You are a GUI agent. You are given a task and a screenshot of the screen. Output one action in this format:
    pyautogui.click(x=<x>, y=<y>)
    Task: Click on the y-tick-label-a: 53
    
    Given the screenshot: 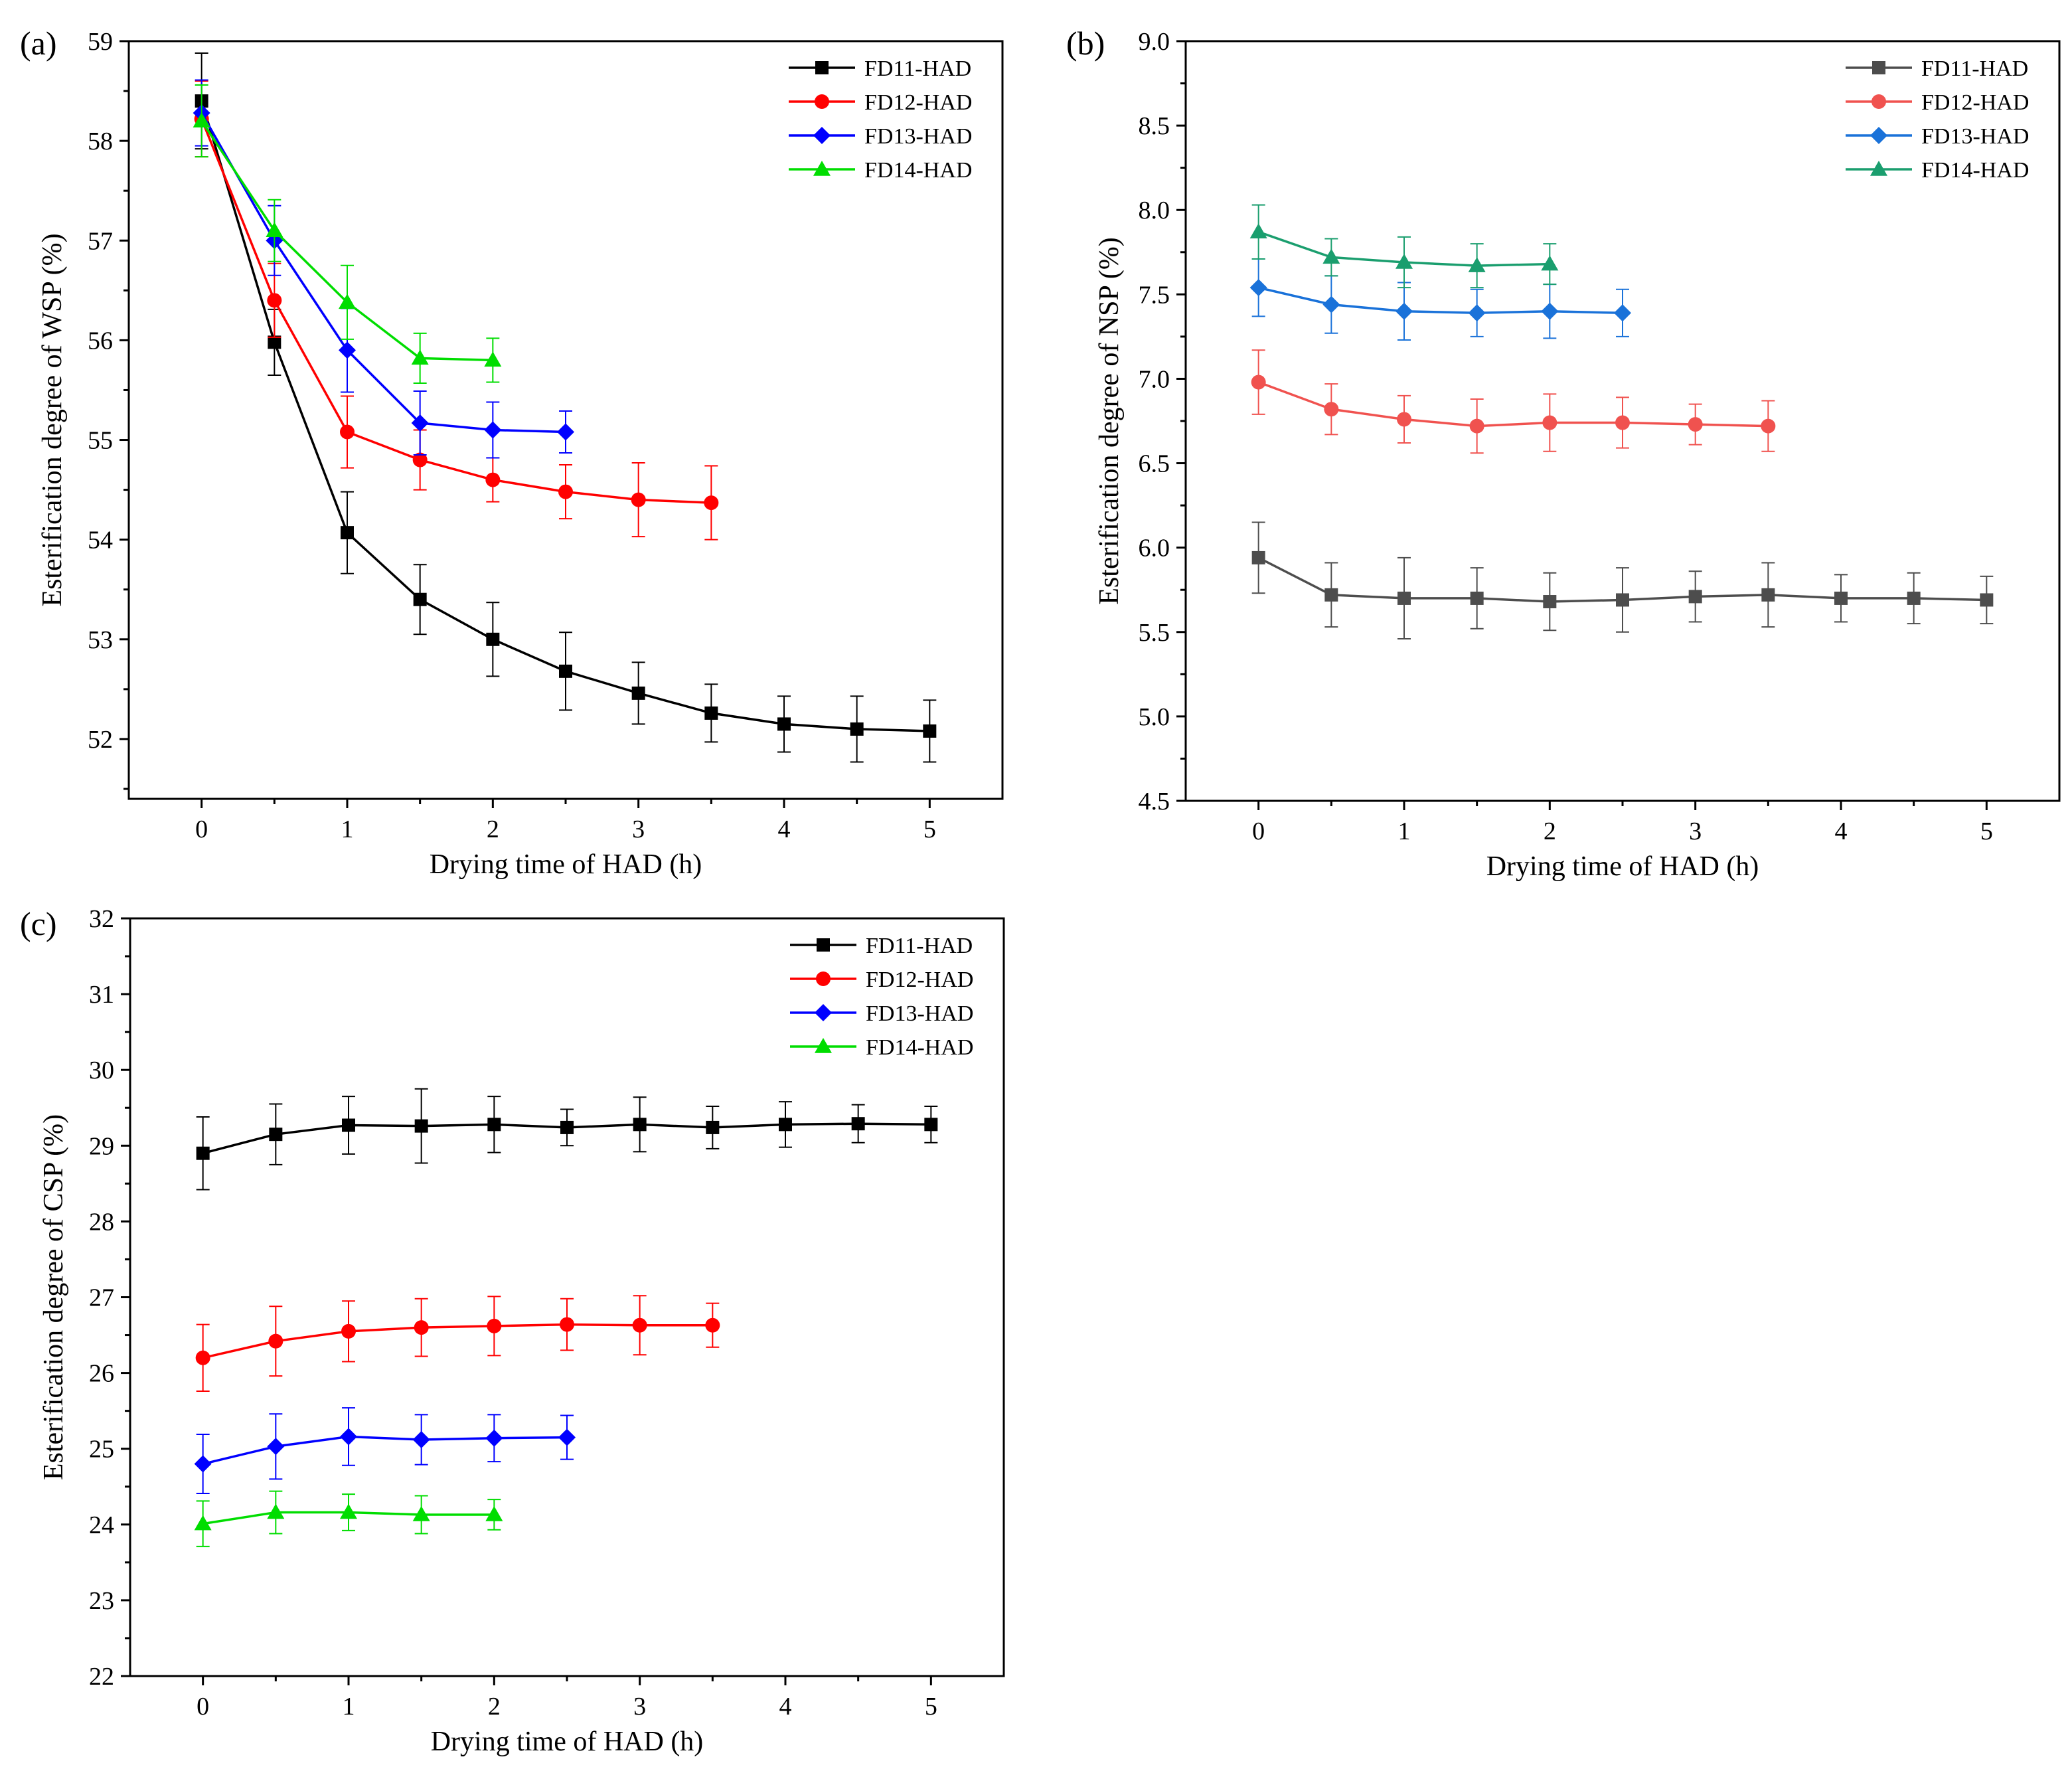 What is the action you would take?
    pyautogui.click(x=100, y=640)
    